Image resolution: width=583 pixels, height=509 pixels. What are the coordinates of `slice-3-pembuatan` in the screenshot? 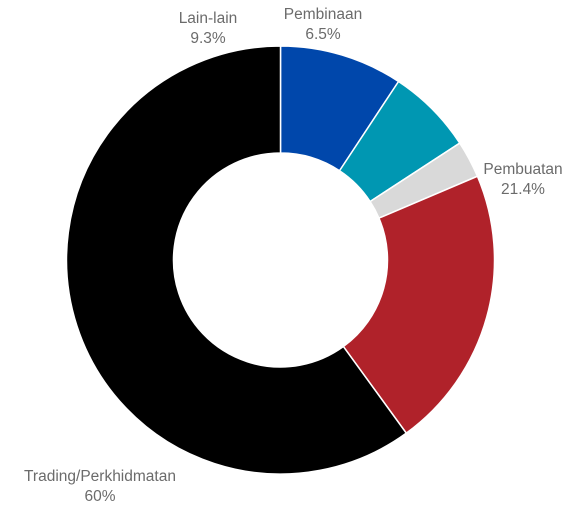 It's located at (419, 305).